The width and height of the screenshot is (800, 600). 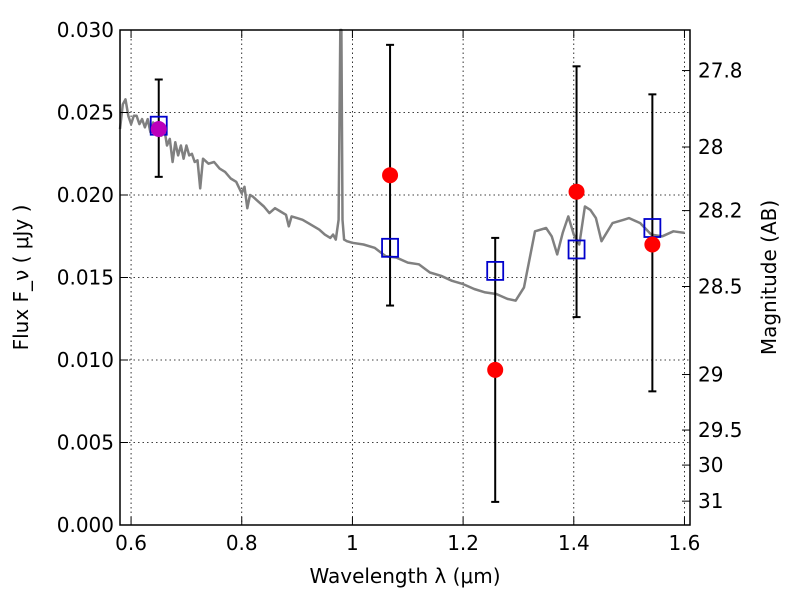 I want to click on x-tick-label: 1, so click(x=352, y=543).